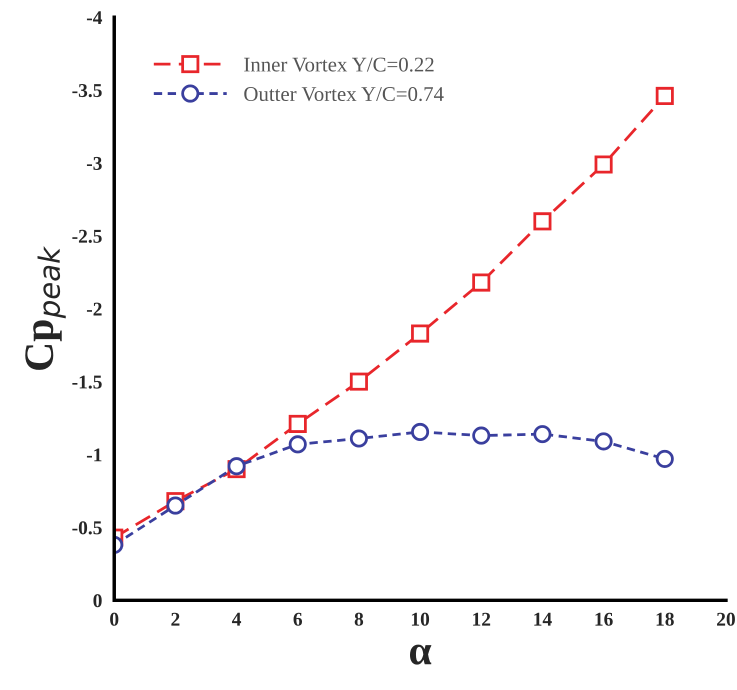 The height and width of the screenshot is (690, 737). I want to click on legend-label: Outter Vortex Y/C=0.74, so click(344, 94).